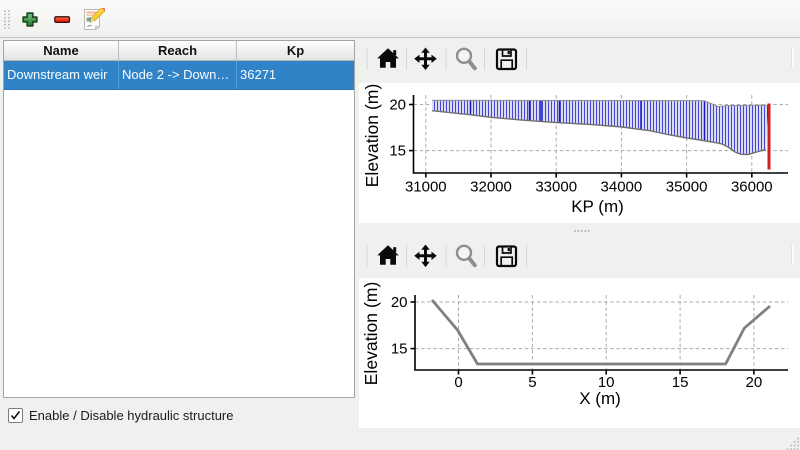  What do you see at coordinates (426, 187) in the screenshot?
I see `svg-text: 31000` at bounding box center [426, 187].